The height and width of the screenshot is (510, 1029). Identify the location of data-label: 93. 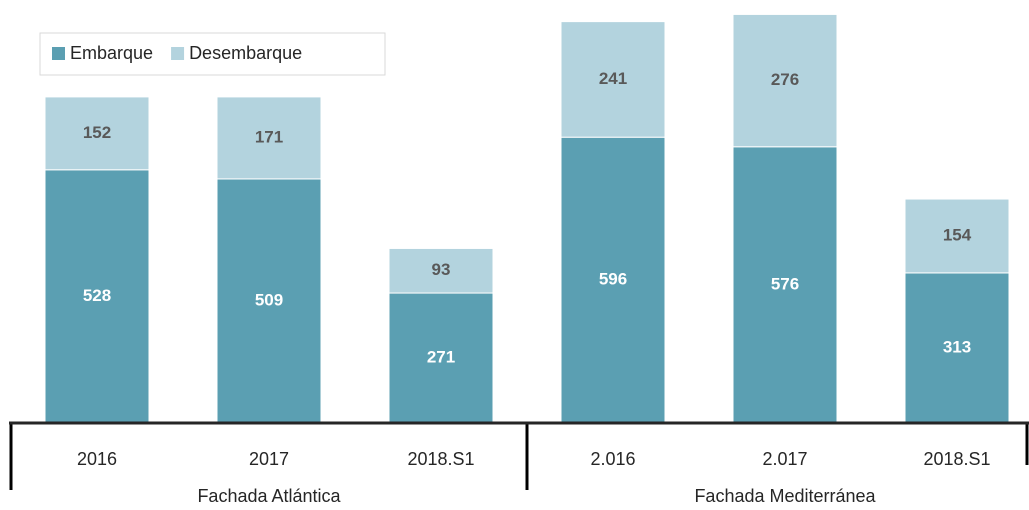
(441, 269).